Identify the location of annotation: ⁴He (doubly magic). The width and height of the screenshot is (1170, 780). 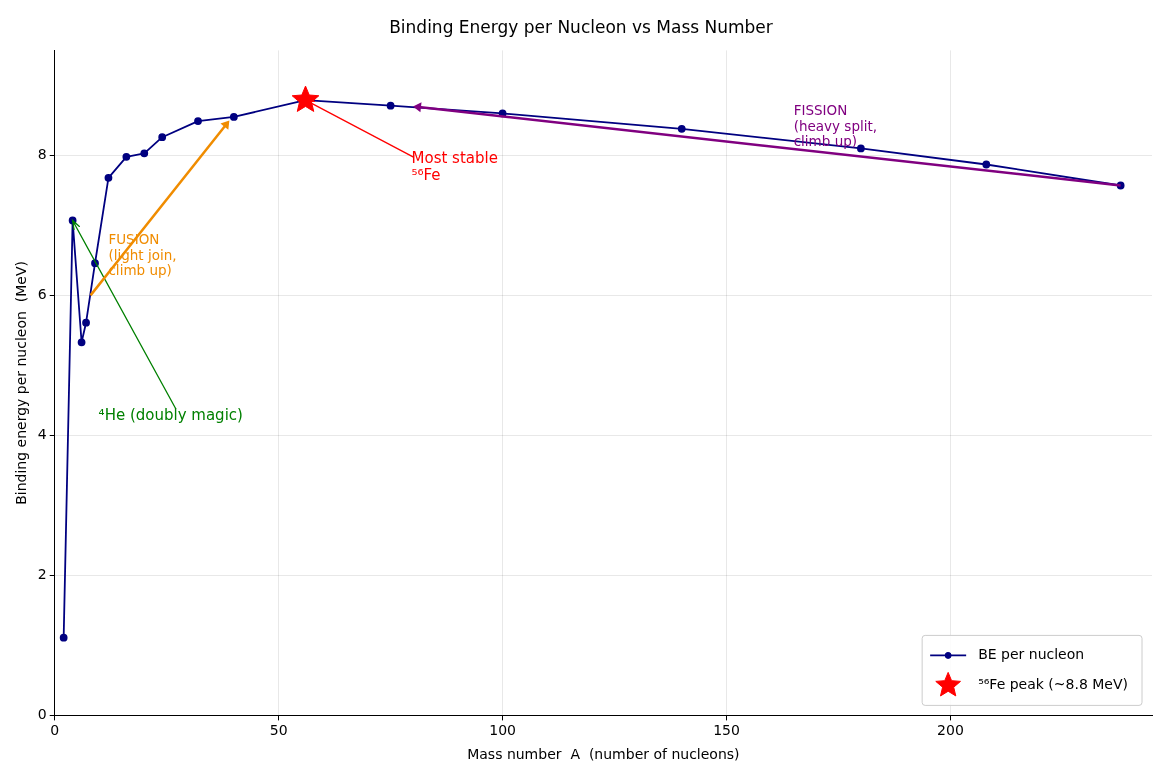
(170, 414).